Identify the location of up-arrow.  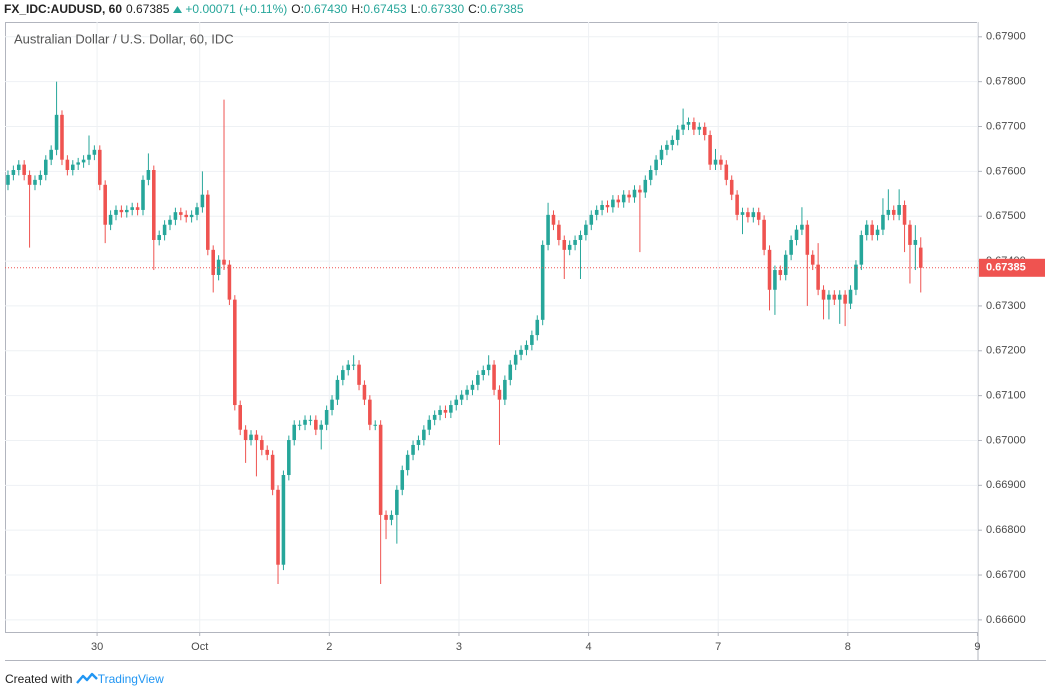
(178, 9).